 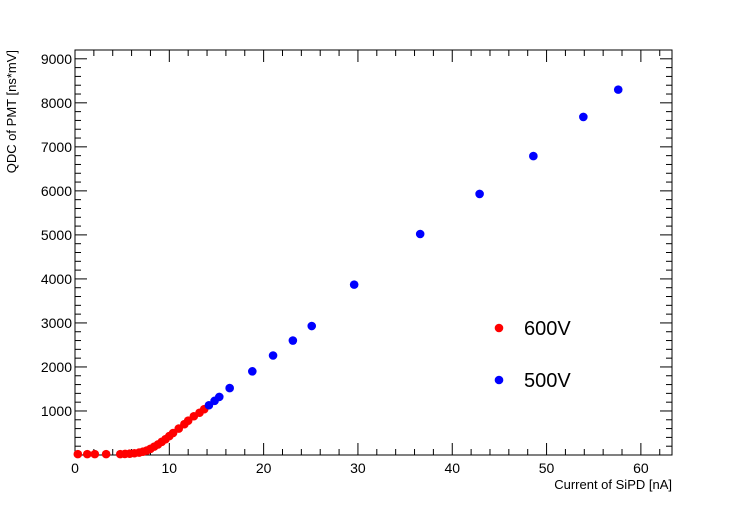 What do you see at coordinates (56, 235) in the screenshot?
I see `y-tick-label: 5000` at bounding box center [56, 235].